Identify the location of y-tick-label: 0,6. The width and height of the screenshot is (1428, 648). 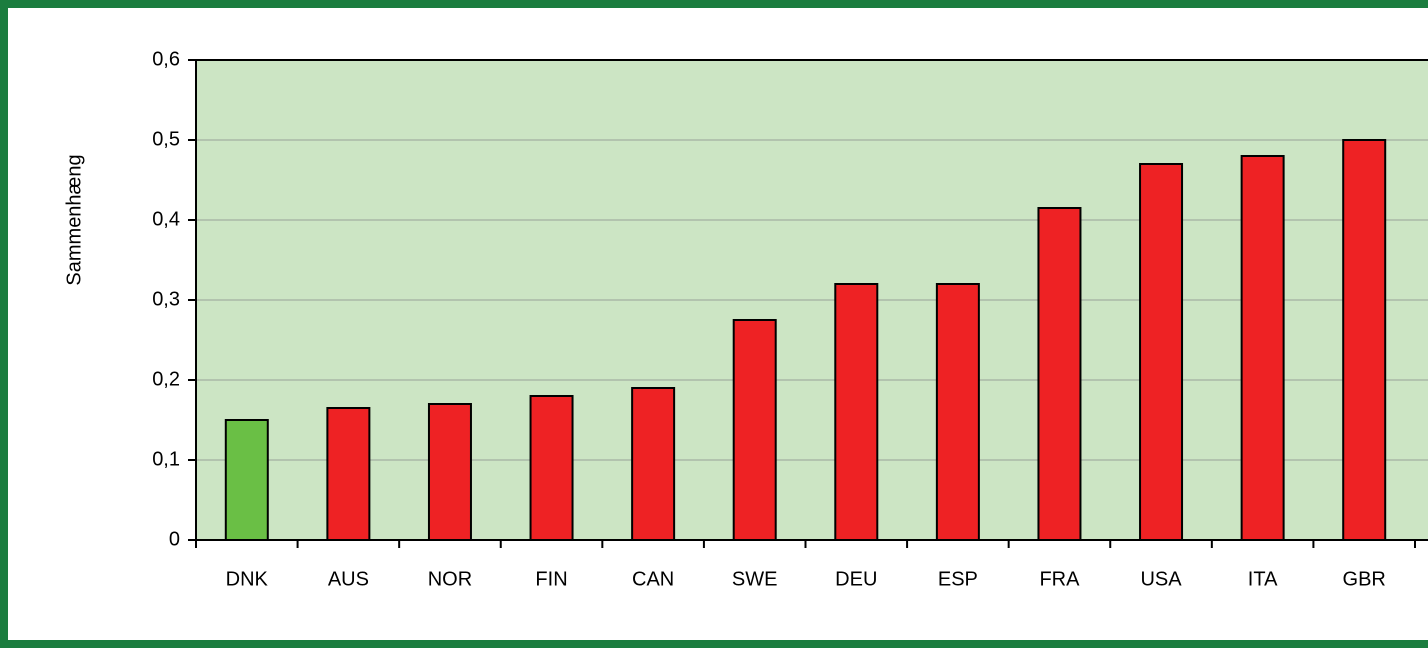
(166, 59).